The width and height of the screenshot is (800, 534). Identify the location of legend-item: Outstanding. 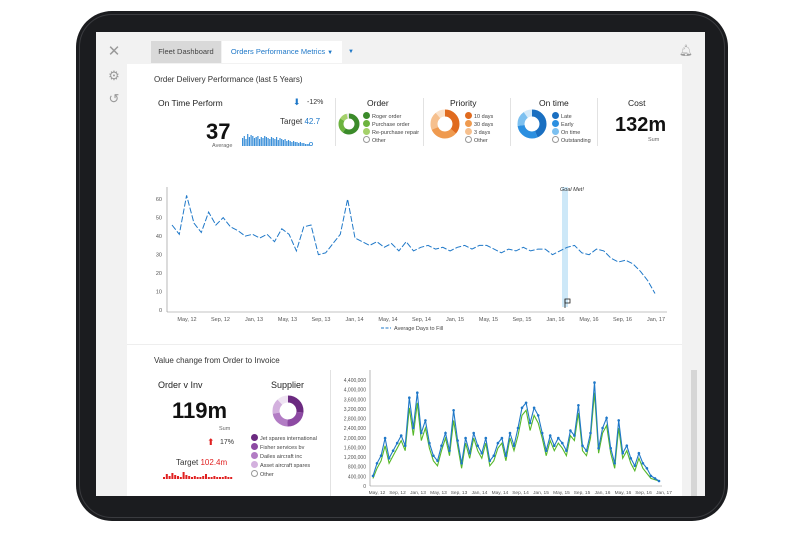
(571, 140).